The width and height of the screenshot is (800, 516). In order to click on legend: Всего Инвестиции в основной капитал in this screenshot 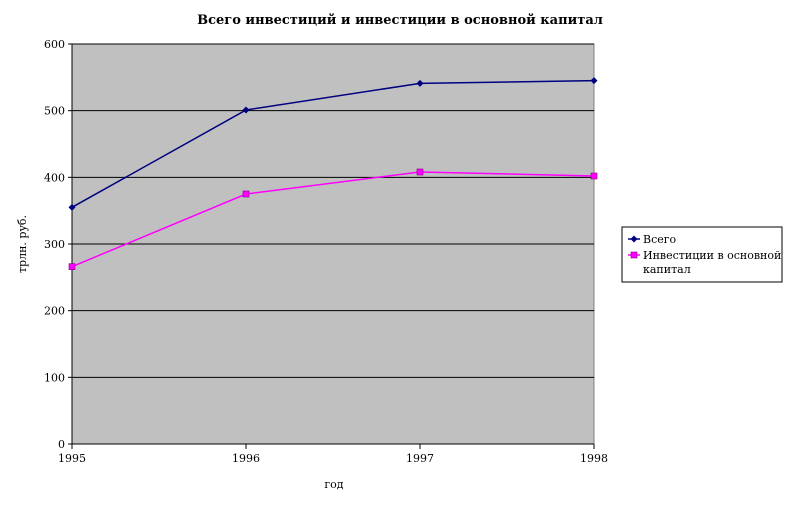, I will do `click(703, 254)`.